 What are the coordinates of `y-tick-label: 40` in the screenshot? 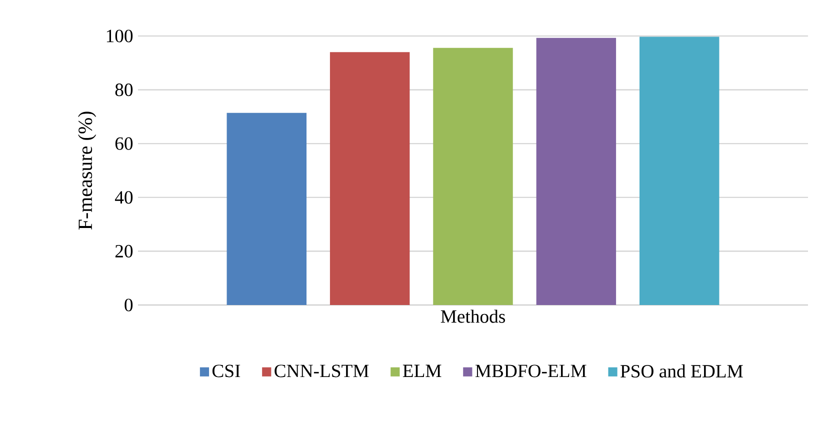 It's located at (123, 197).